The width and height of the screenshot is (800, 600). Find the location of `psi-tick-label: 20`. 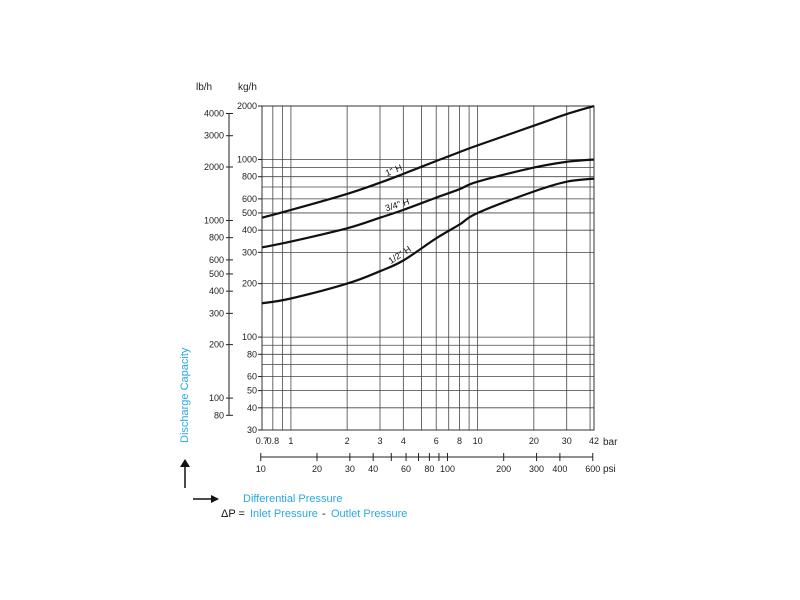

psi-tick-label: 20 is located at coordinates (317, 469).